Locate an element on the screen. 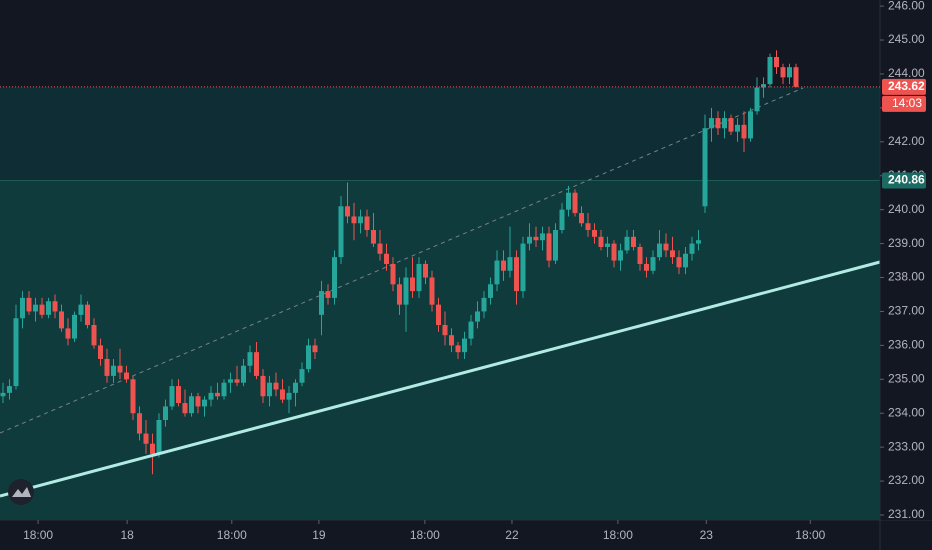  y-tick-label: 238.00 is located at coordinates (906, 277).